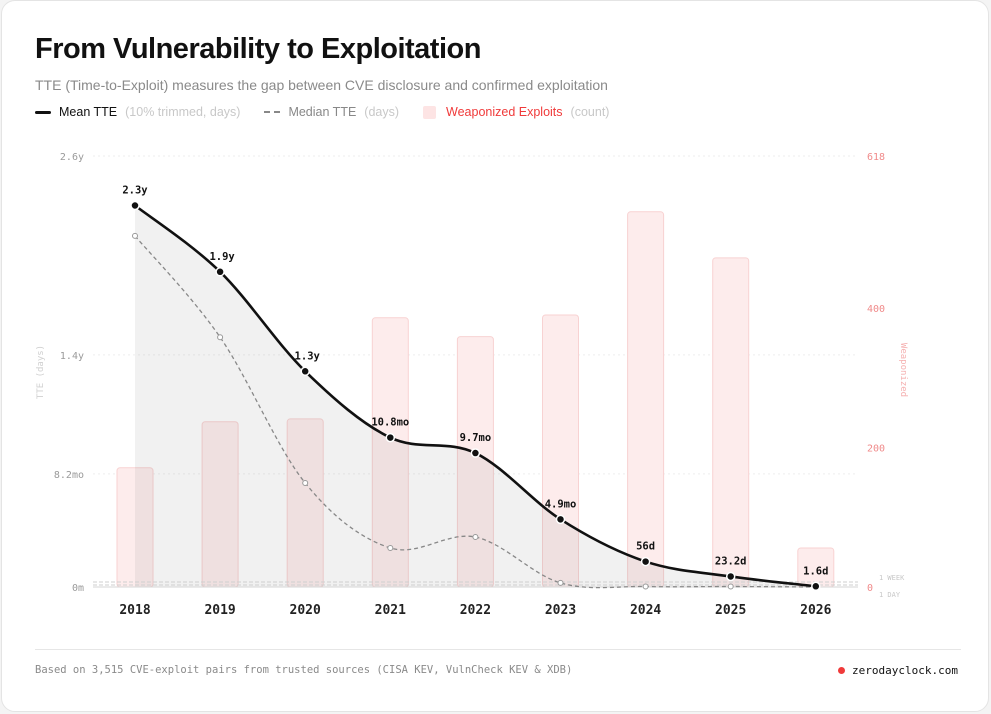  I want to click on y-tick-label: 1.4y, so click(72, 356).